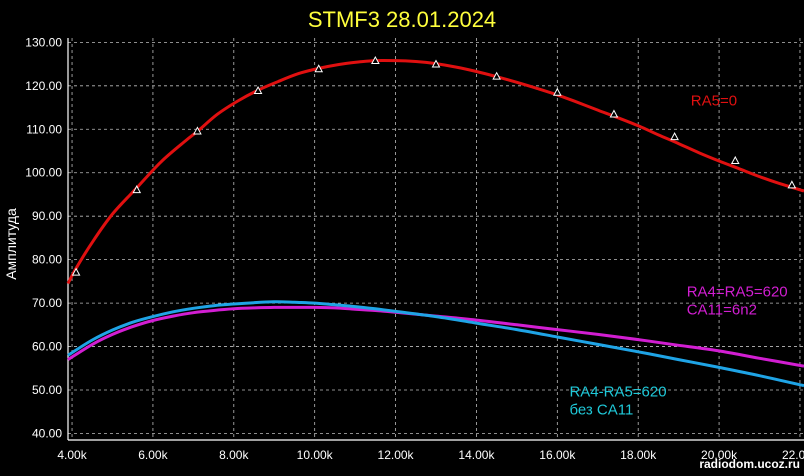 The width and height of the screenshot is (804, 476). Describe the element at coordinates (714, 100) in the screenshot. I see `series-annotation: RA5=0` at that location.